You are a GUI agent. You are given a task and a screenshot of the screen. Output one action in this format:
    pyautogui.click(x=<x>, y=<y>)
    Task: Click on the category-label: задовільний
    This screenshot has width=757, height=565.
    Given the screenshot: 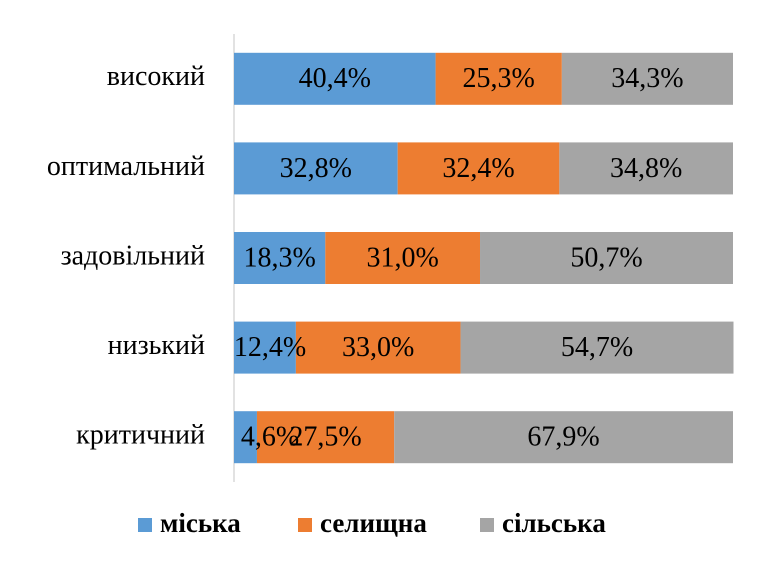 What is the action you would take?
    pyautogui.click(x=133, y=255)
    